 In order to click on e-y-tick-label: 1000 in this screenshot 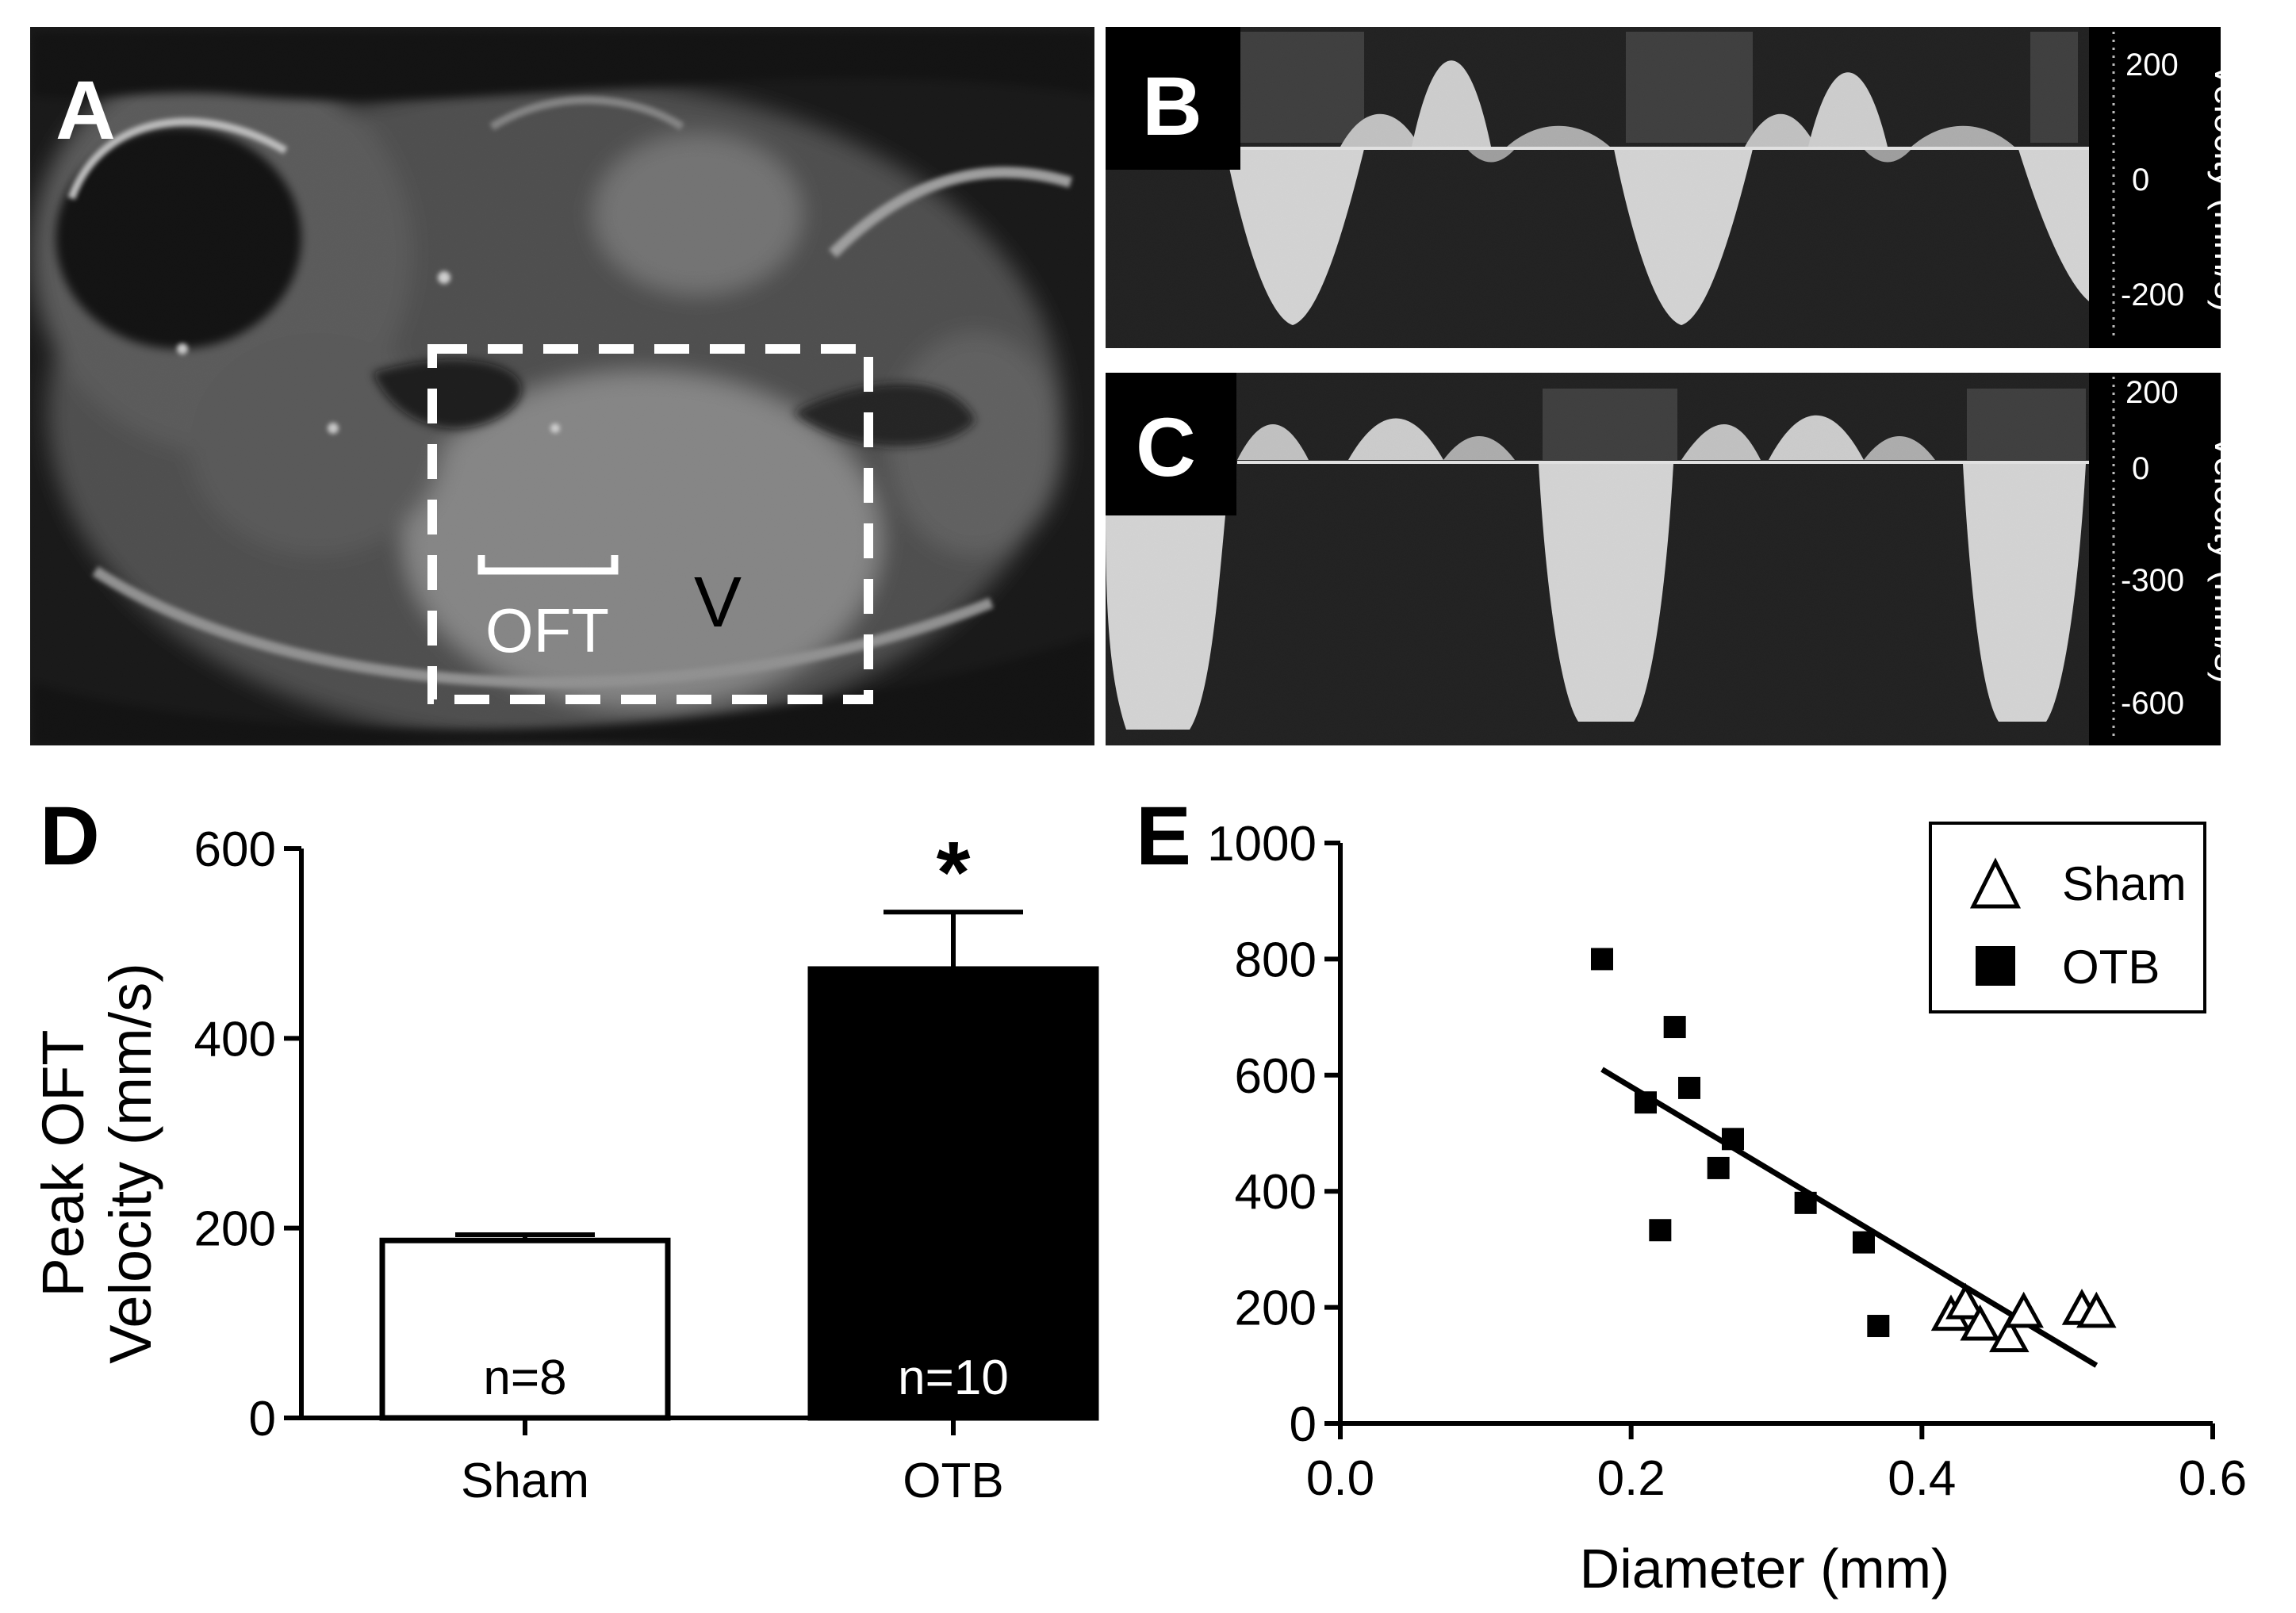, I will do `click(1262, 844)`.